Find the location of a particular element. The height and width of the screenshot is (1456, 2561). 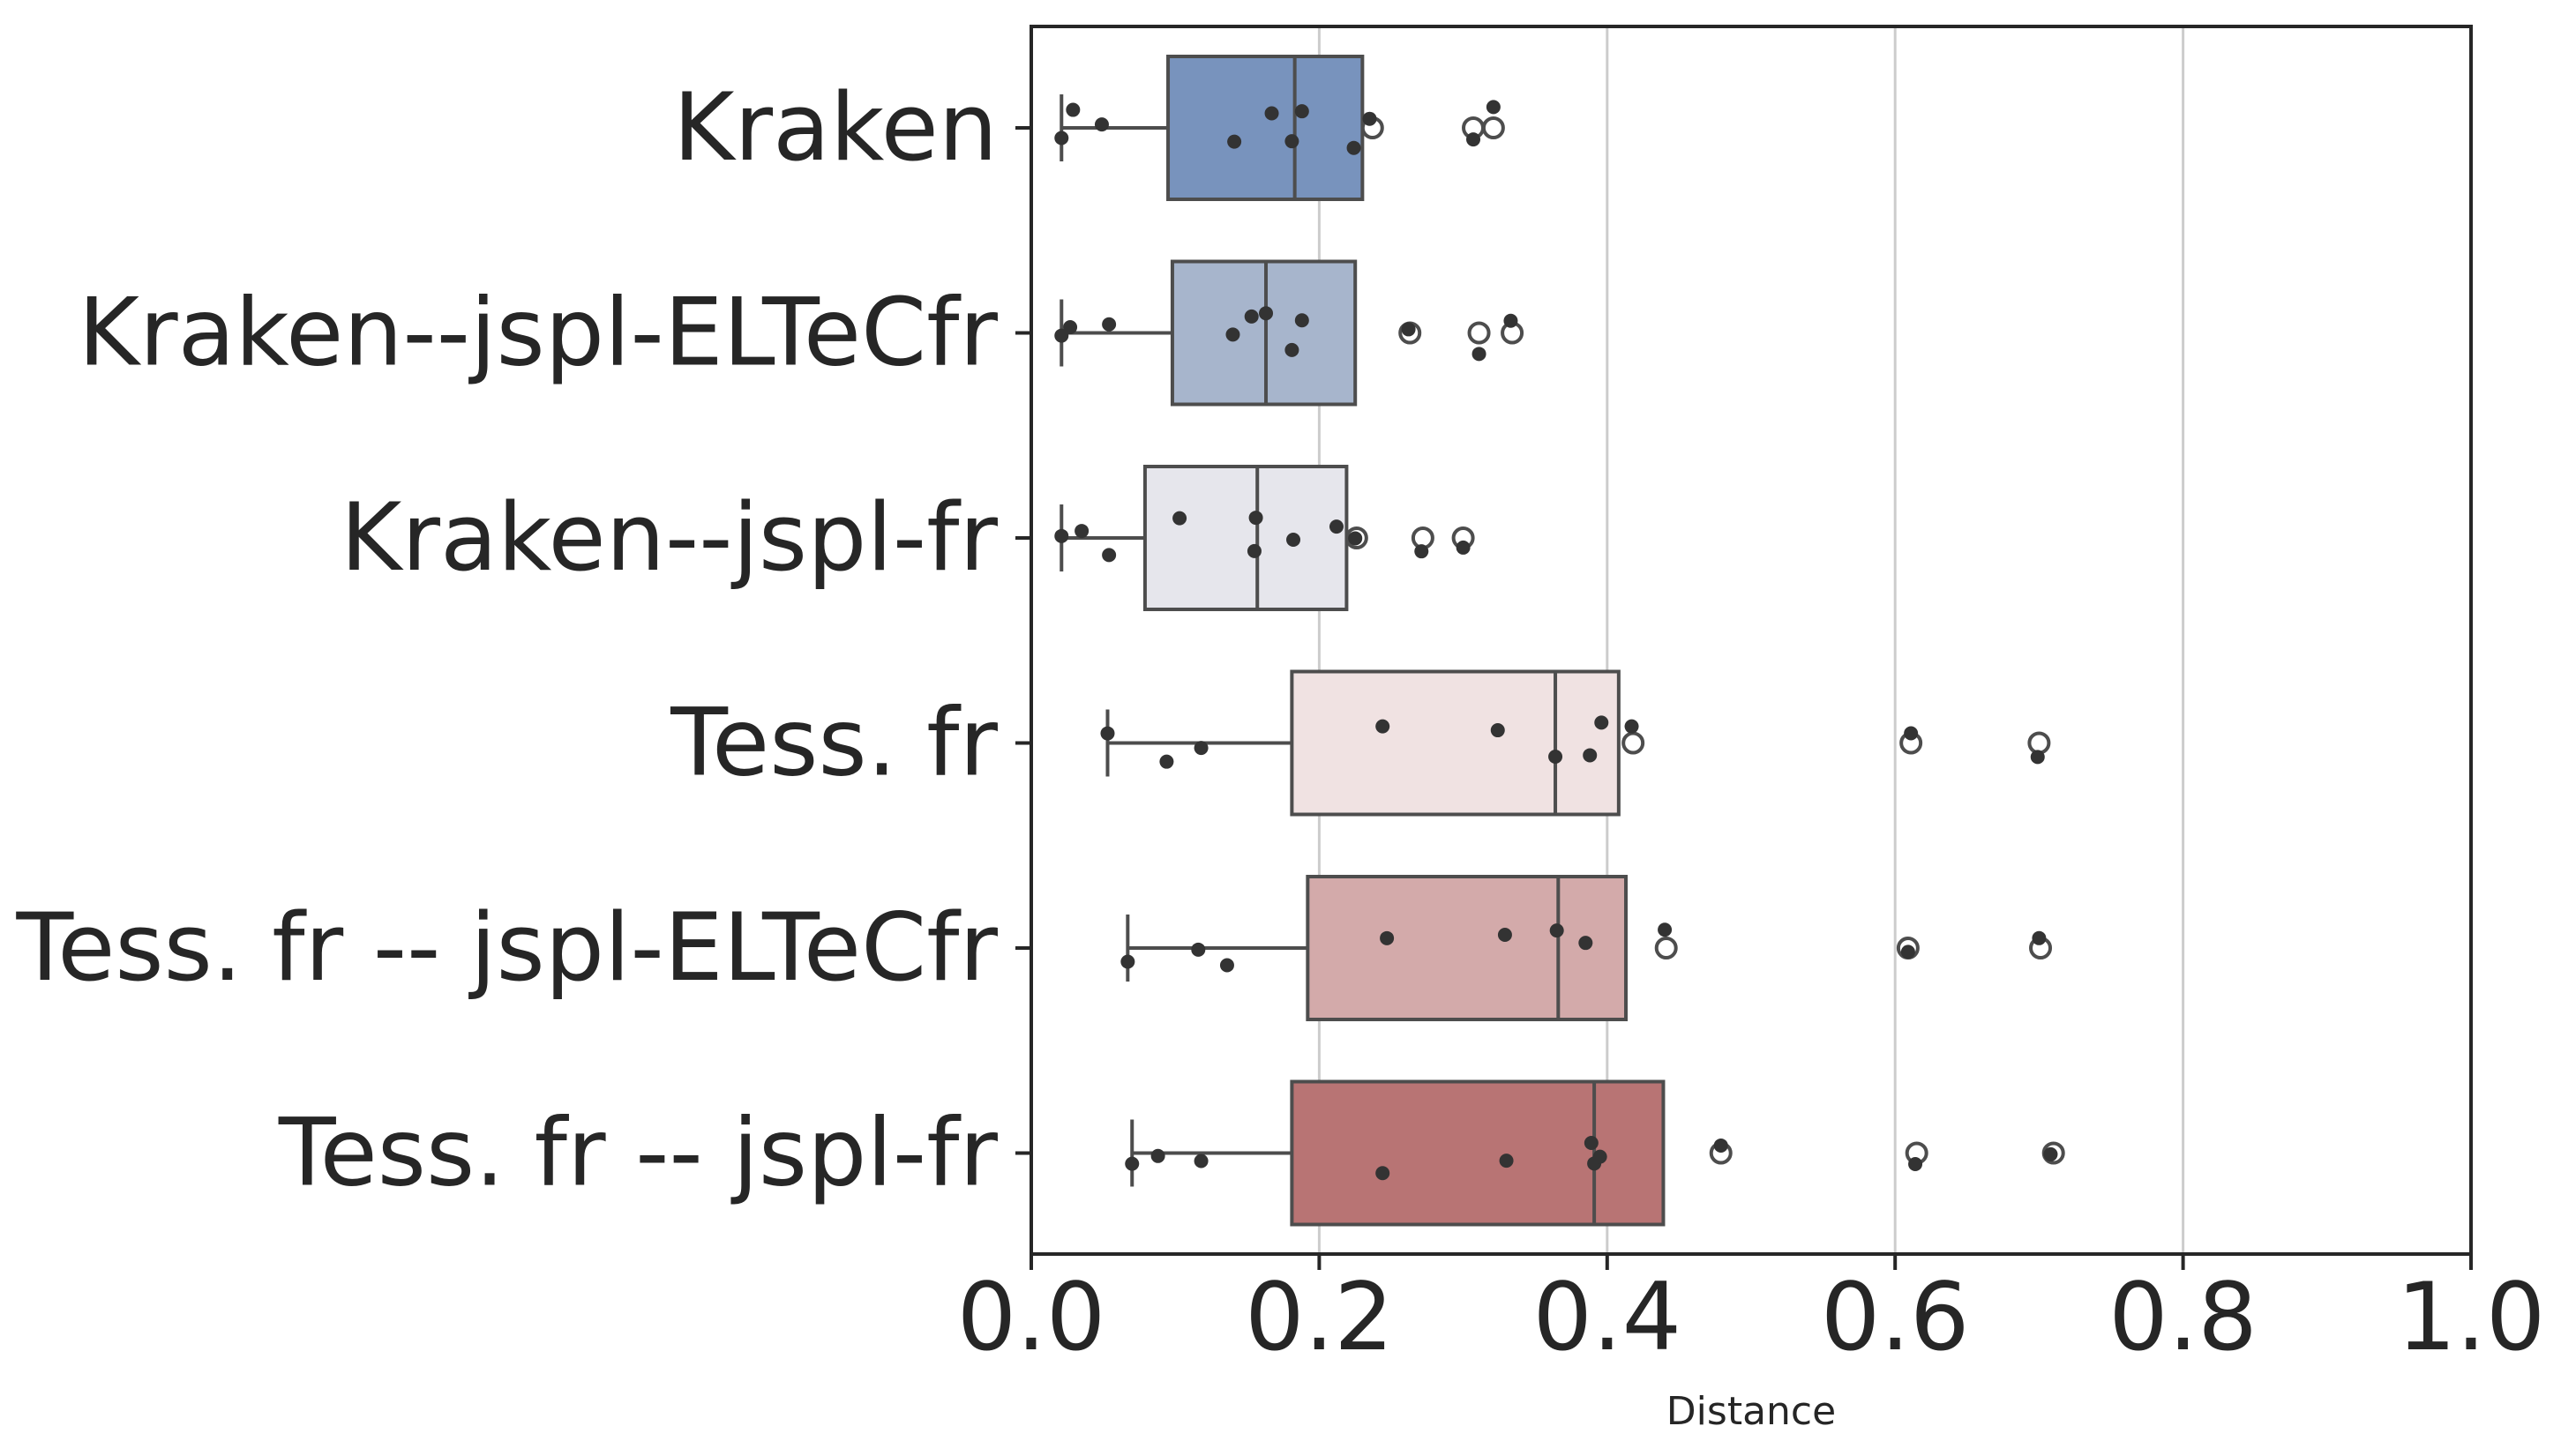

x-tick-label: 0.2 is located at coordinates (1319, 1317).